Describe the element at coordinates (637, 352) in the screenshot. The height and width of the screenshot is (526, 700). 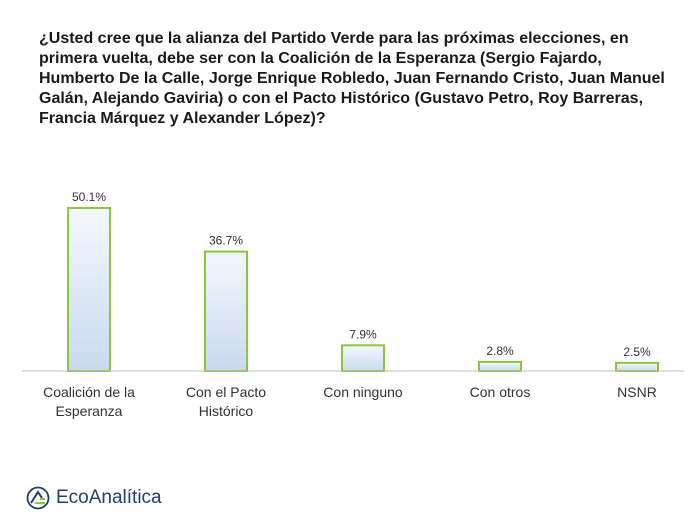
I see `data-label-4: 2.5%` at that location.